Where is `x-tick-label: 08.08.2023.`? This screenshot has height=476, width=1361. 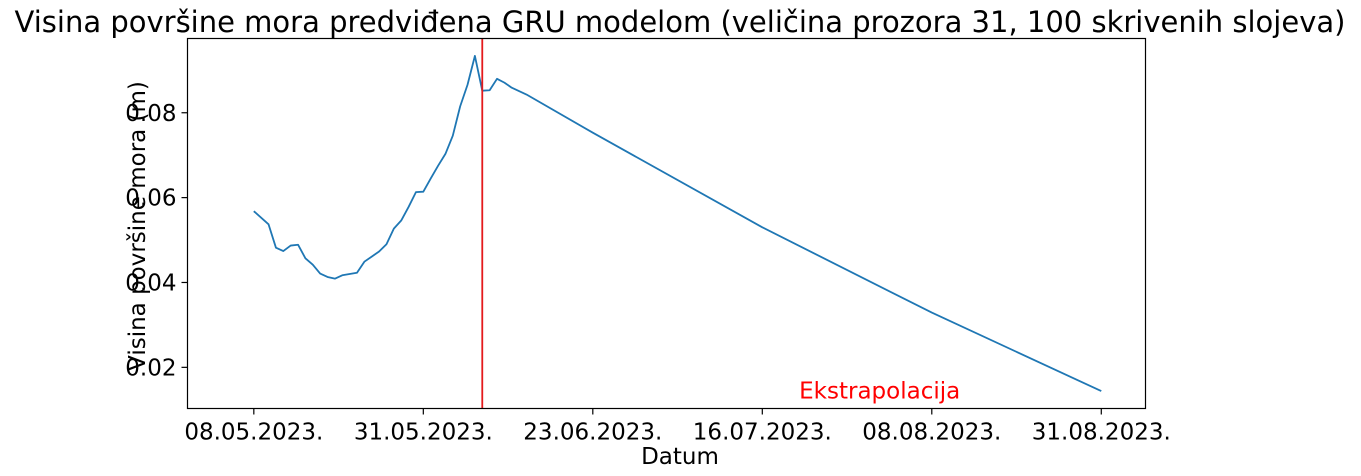 x-tick-label: 08.08.2023. is located at coordinates (931, 433).